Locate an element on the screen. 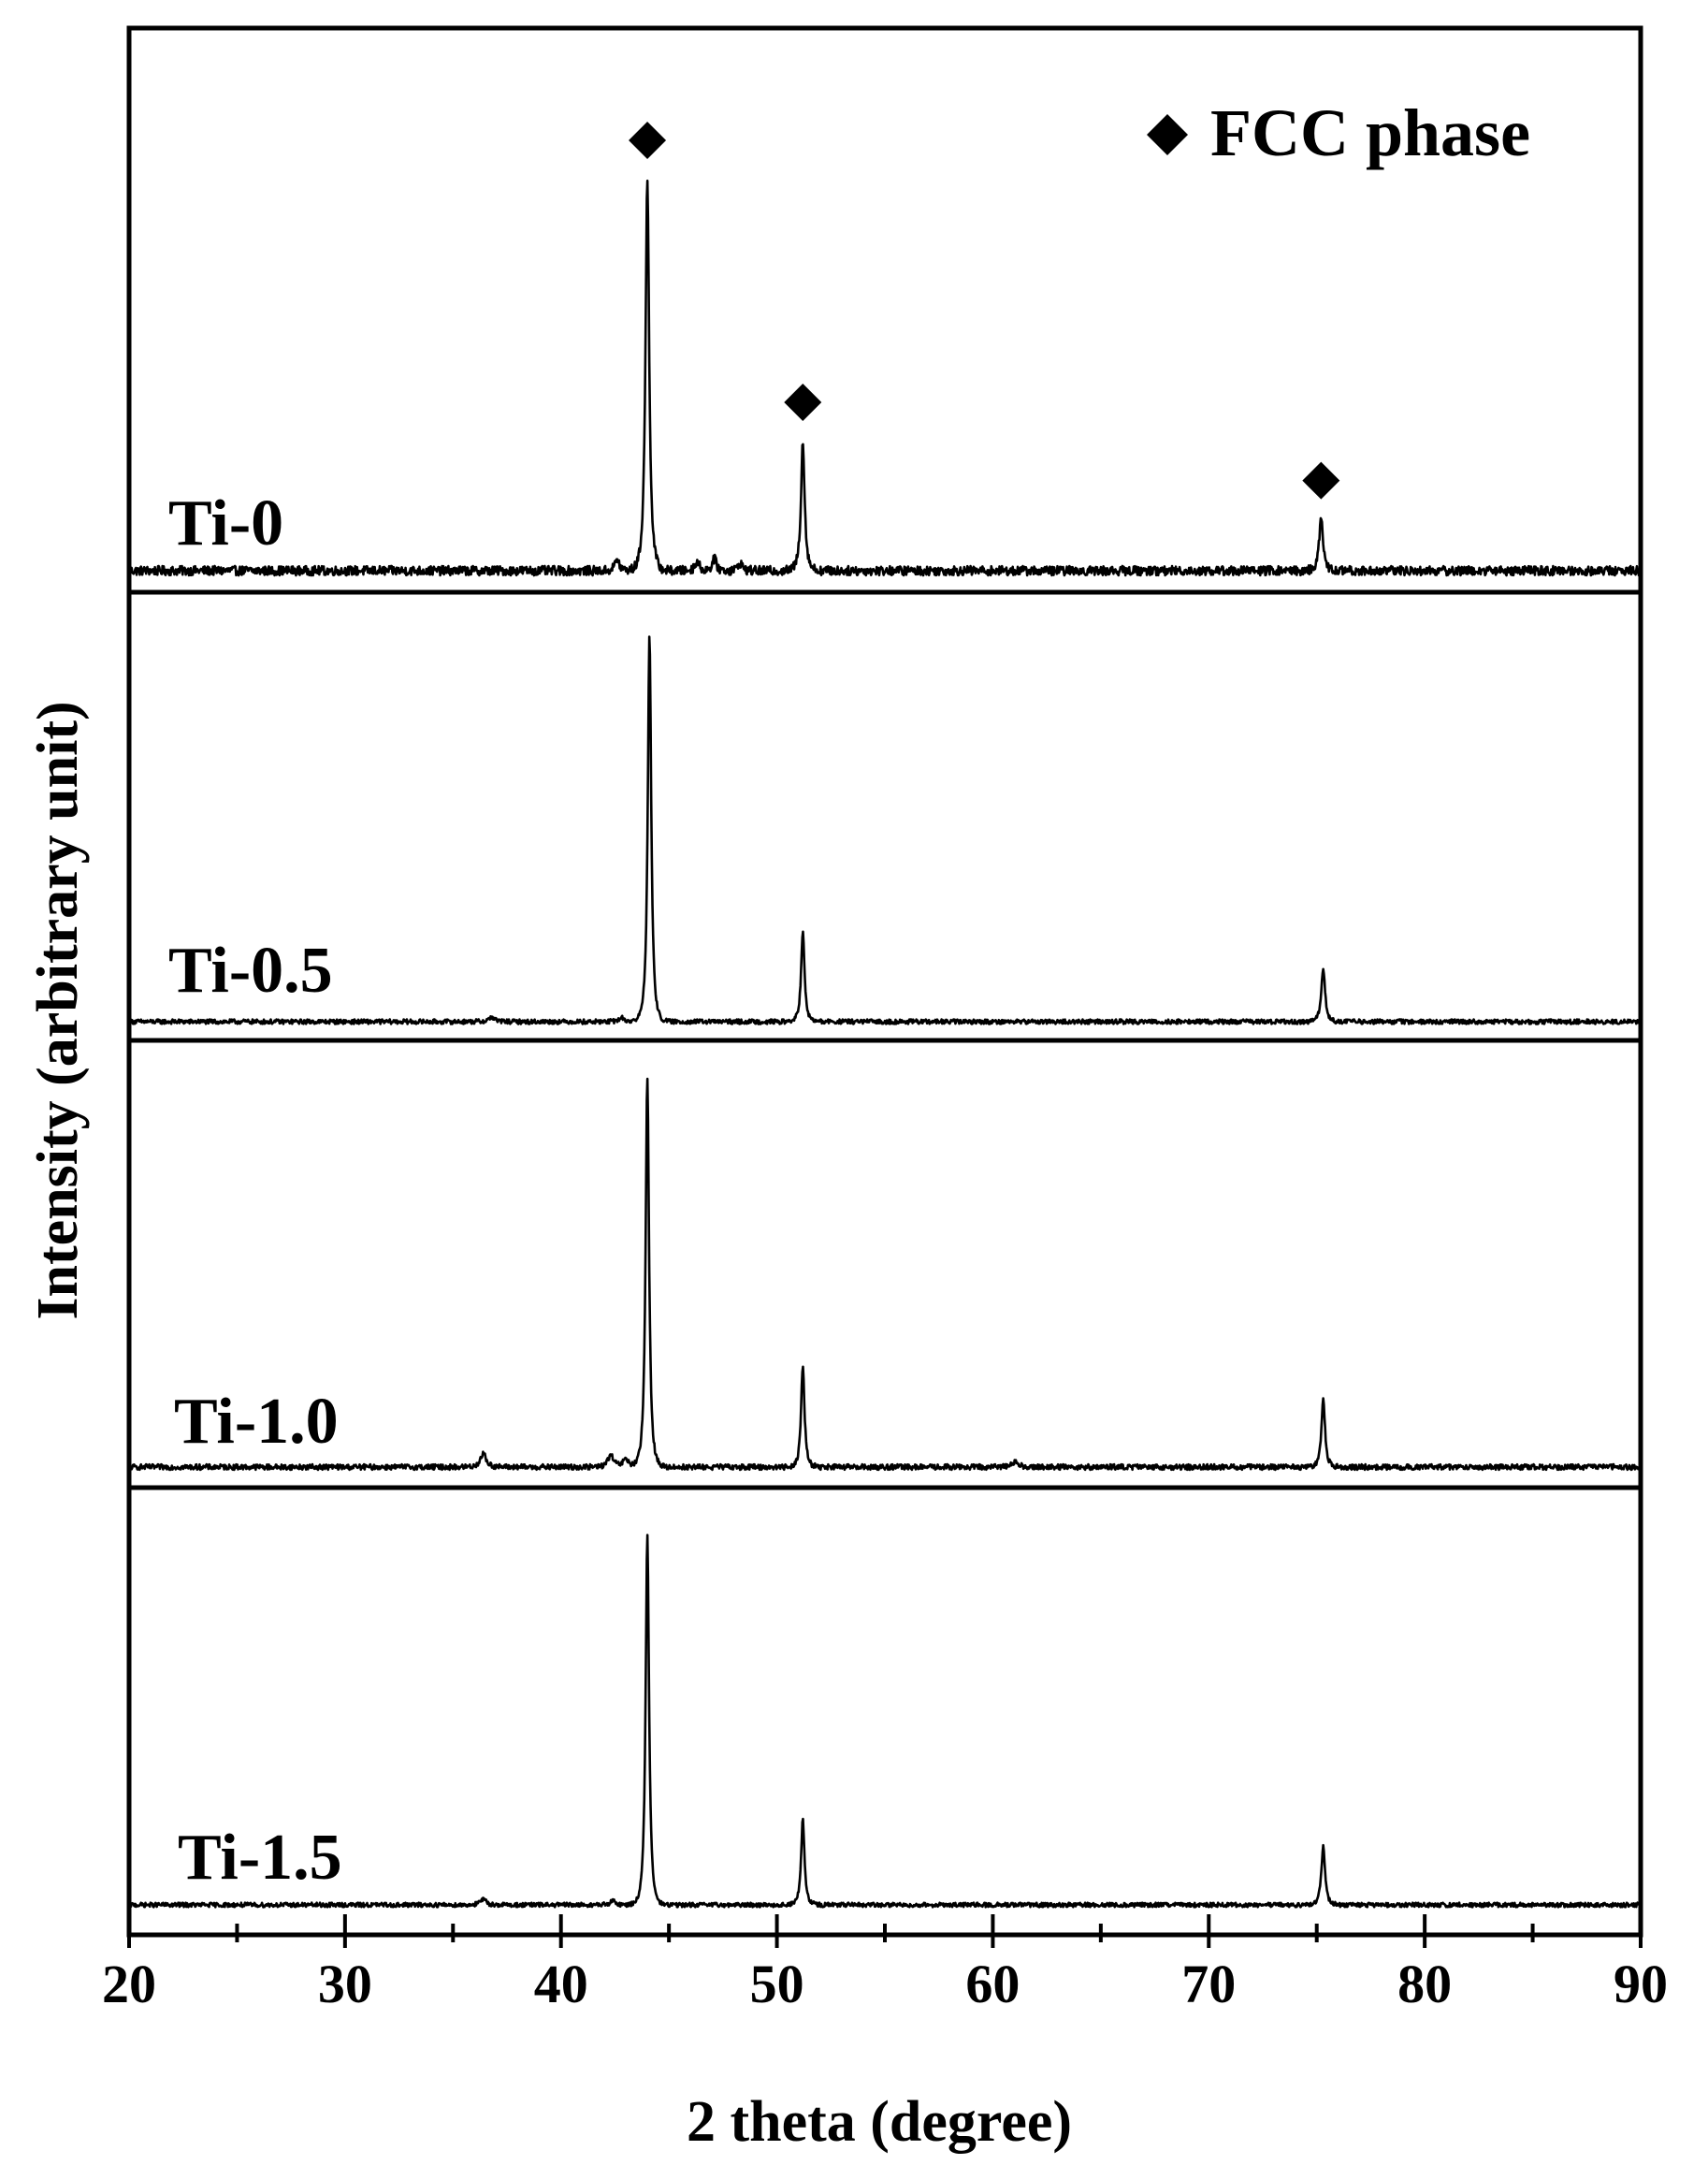  x-tick-label: 60 is located at coordinates (992, 1984).